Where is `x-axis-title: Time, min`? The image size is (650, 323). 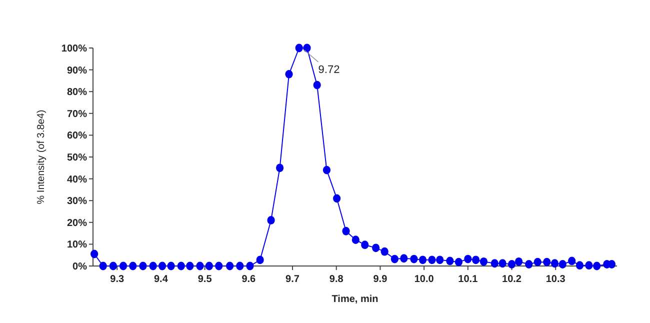
x-axis-title: Time, min is located at coordinates (355, 299).